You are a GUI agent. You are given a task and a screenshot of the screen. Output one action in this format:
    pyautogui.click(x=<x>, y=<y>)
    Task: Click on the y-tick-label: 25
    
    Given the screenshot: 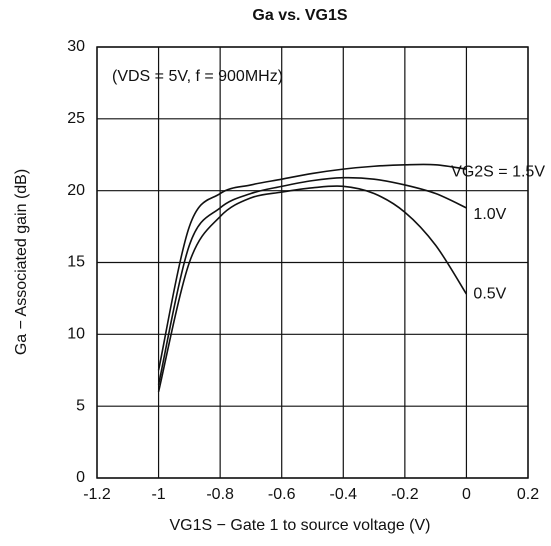 What is the action you would take?
    pyautogui.click(x=76, y=118)
    